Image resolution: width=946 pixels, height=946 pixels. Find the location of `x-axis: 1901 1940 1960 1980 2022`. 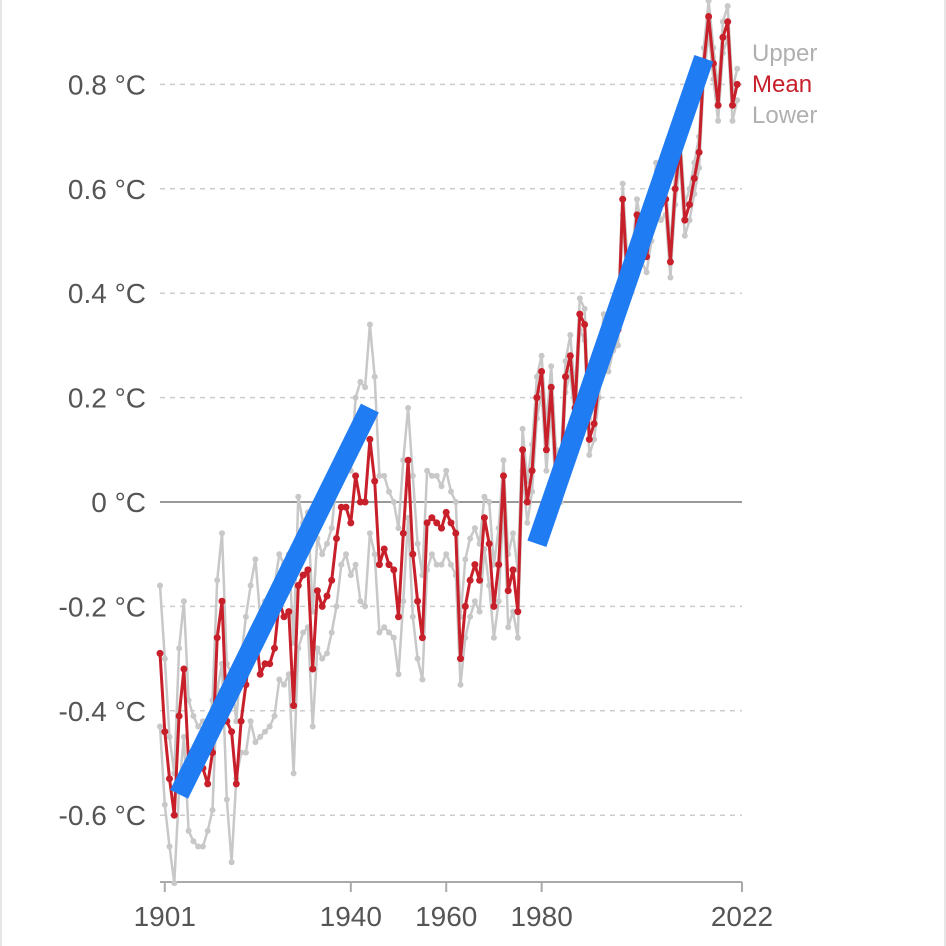

x-axis: 1901 1940 1960 1980 2022 is located at coordinates (453, 906).